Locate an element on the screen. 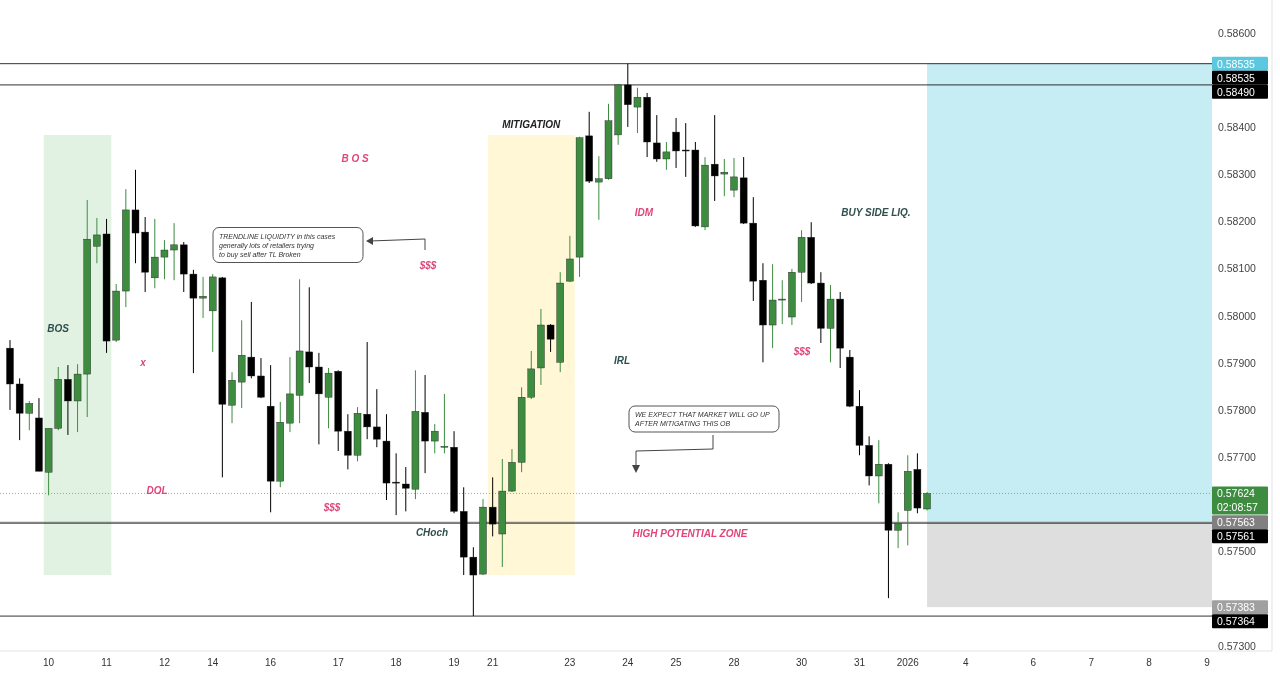 The image size is (1280, 677). ref-line-label: 0.57561 is located at coordinates (1236, 536).